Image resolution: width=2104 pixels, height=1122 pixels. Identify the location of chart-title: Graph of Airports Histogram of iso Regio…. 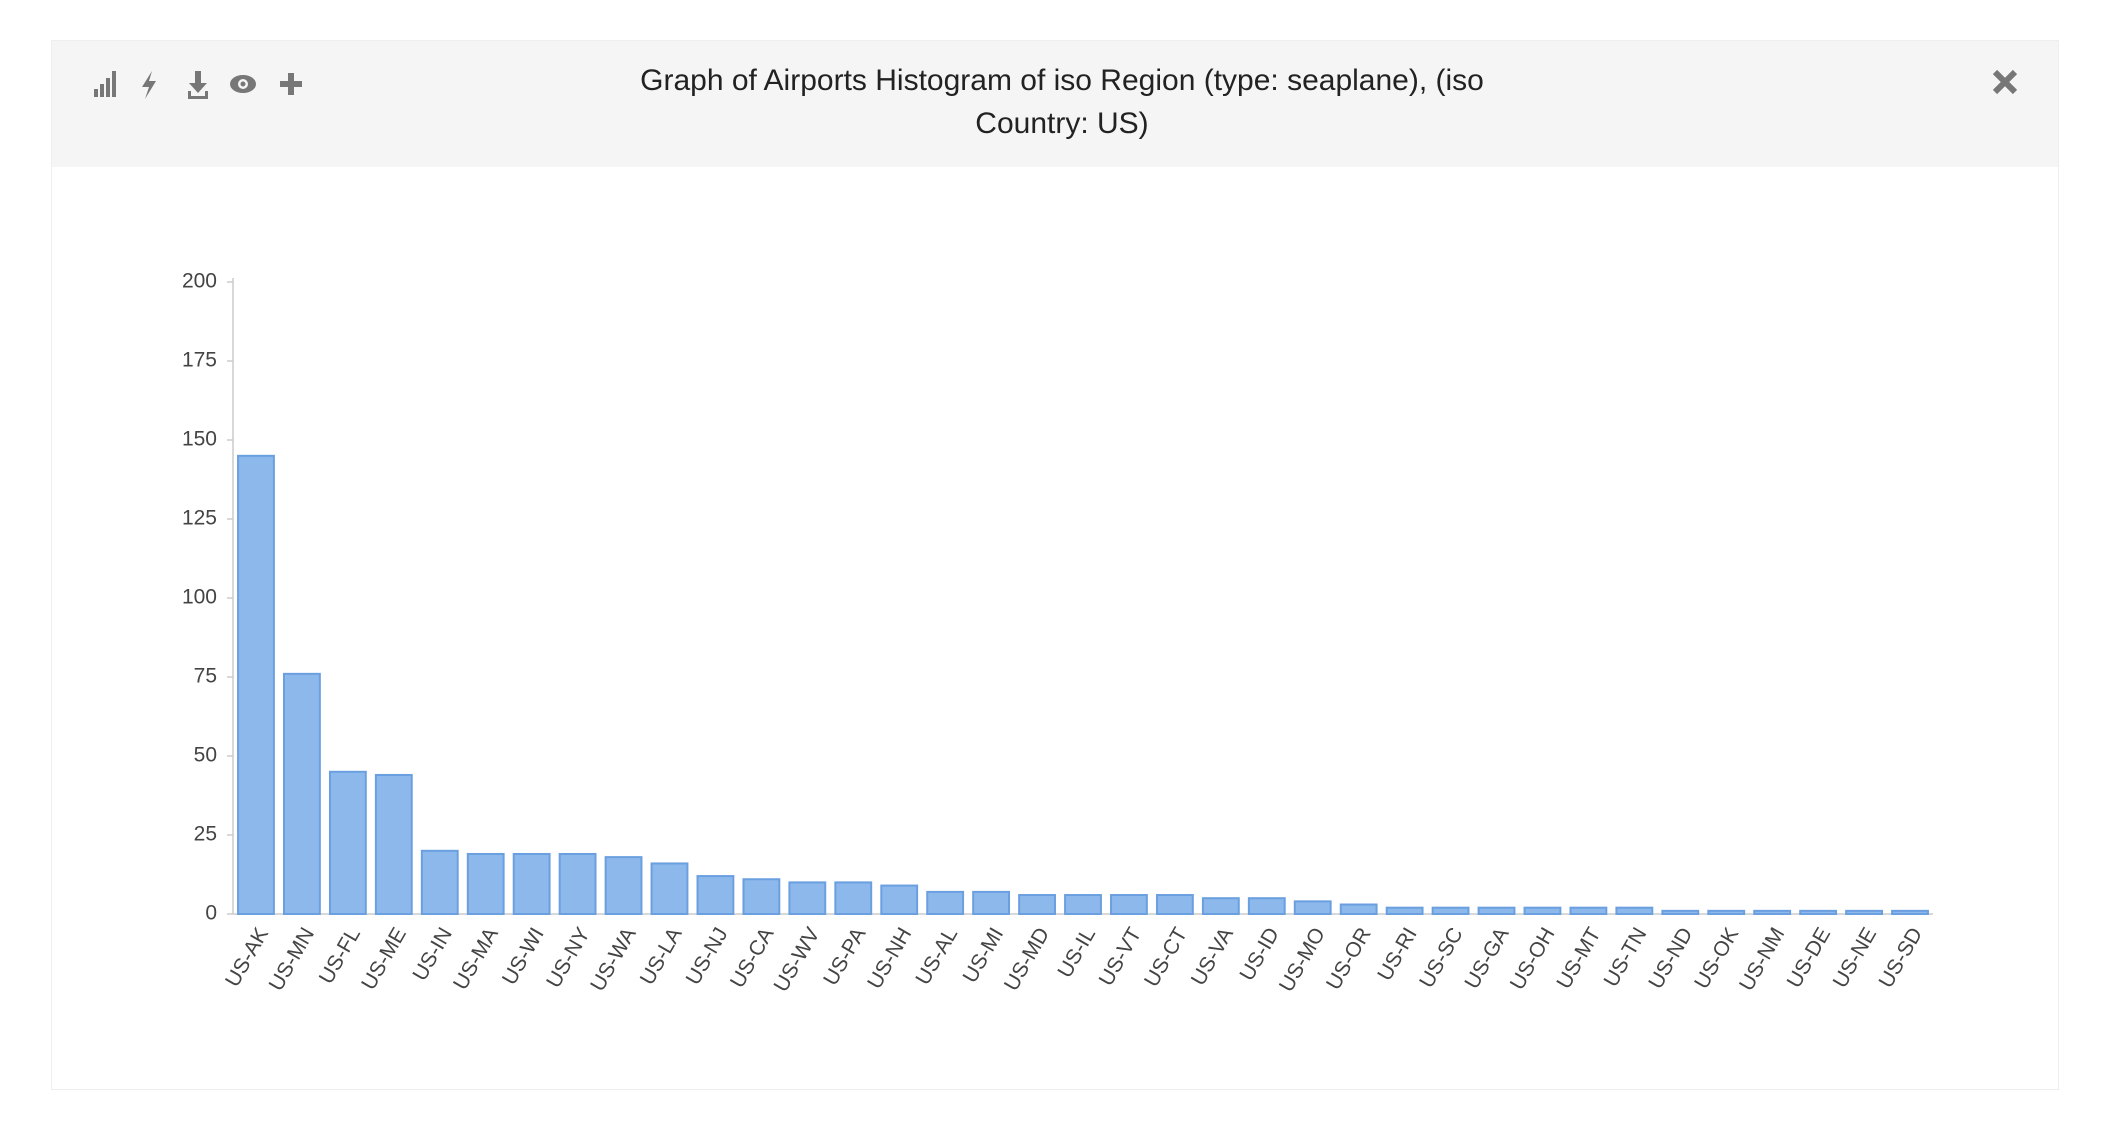
(1062, 102).